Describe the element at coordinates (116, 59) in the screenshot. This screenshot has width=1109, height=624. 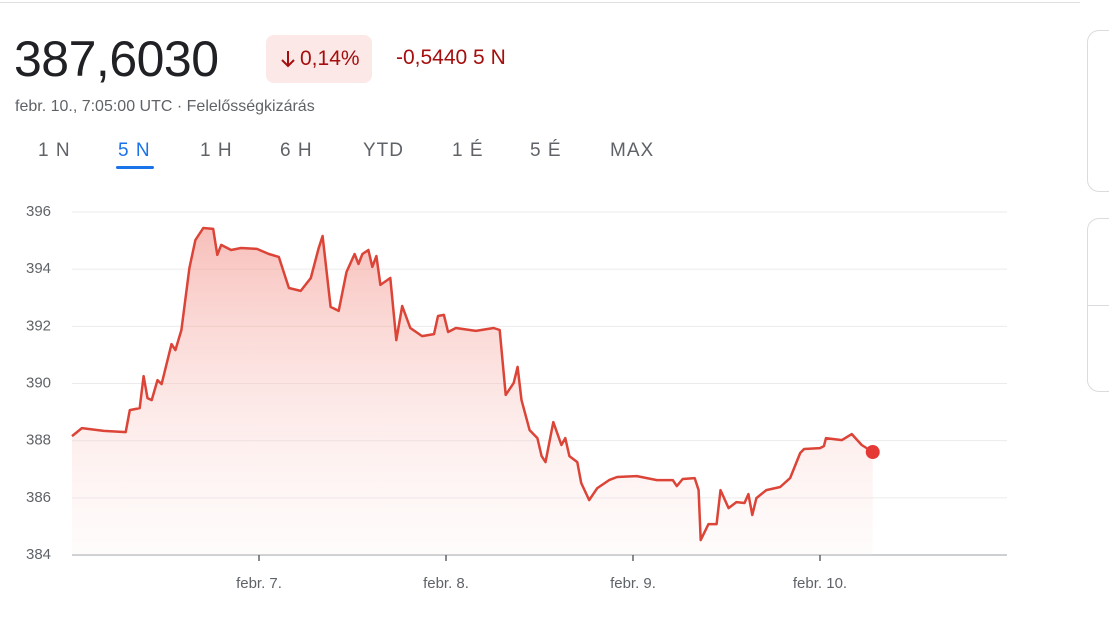
I see `price: 387,6030` at that location.